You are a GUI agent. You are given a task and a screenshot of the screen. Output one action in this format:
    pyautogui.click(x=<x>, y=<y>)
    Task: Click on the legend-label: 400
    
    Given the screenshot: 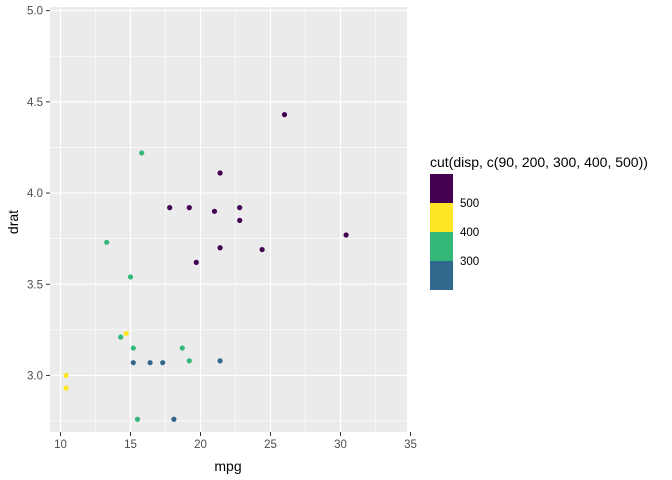 What is the action you would take?
    pyautogui.click(x=469, y=233)
    